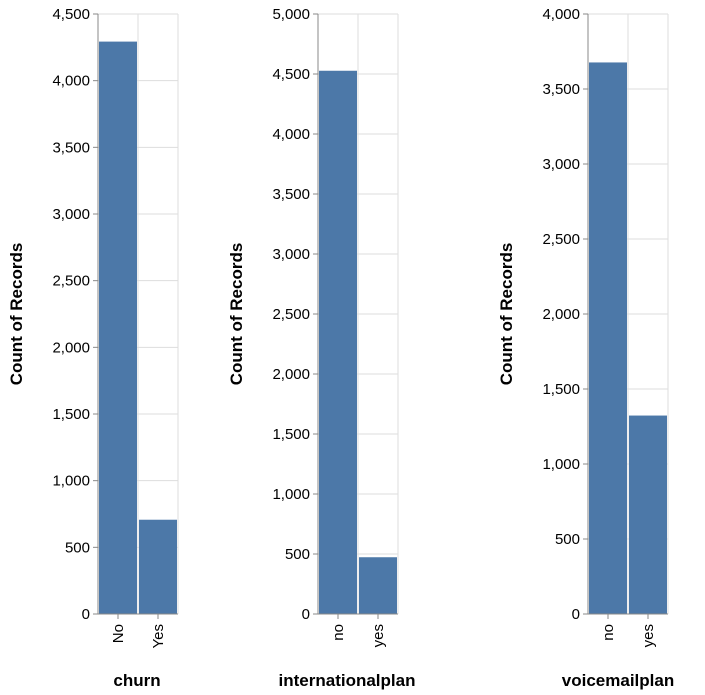 Image resolution: width=705 pixels, height=695 pixels. What do you see at coordinates (158, 566) in the screenshot?
I see `churn-bar-yes` at bounding box center [158, 566].